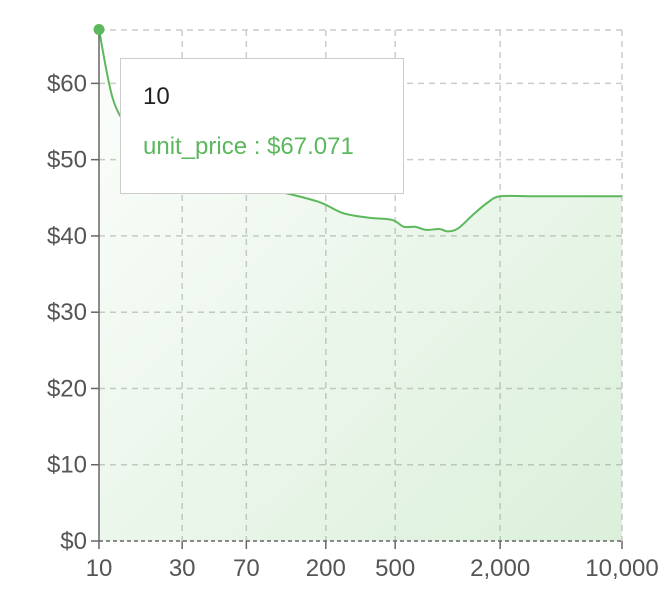  Describe the element at coordinates (67, 465) in the screenshot. I see `y-tick-label: $10` at that location.